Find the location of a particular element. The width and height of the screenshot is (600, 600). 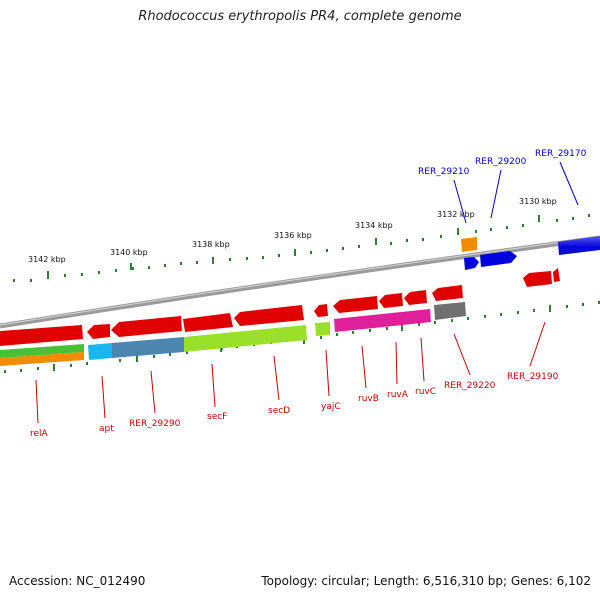

gene-label: RER_29190 is located at coordinates (533, 377).